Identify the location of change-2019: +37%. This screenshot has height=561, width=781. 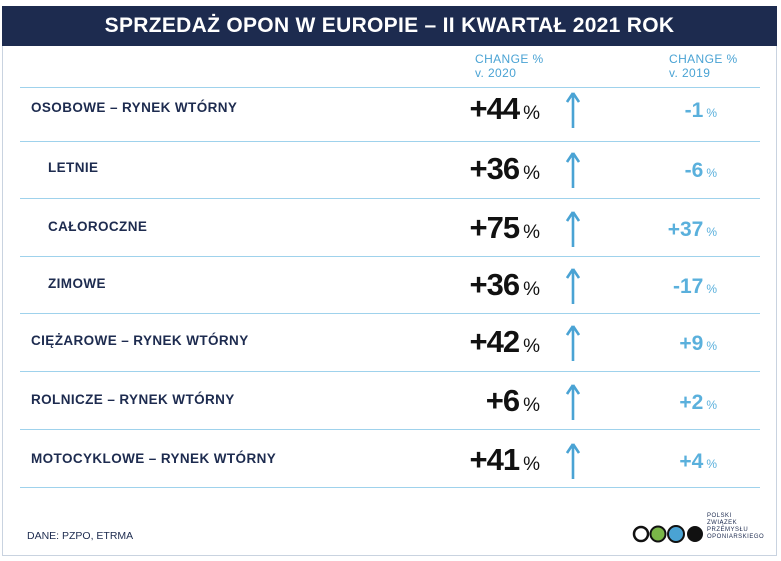
(677, 230).